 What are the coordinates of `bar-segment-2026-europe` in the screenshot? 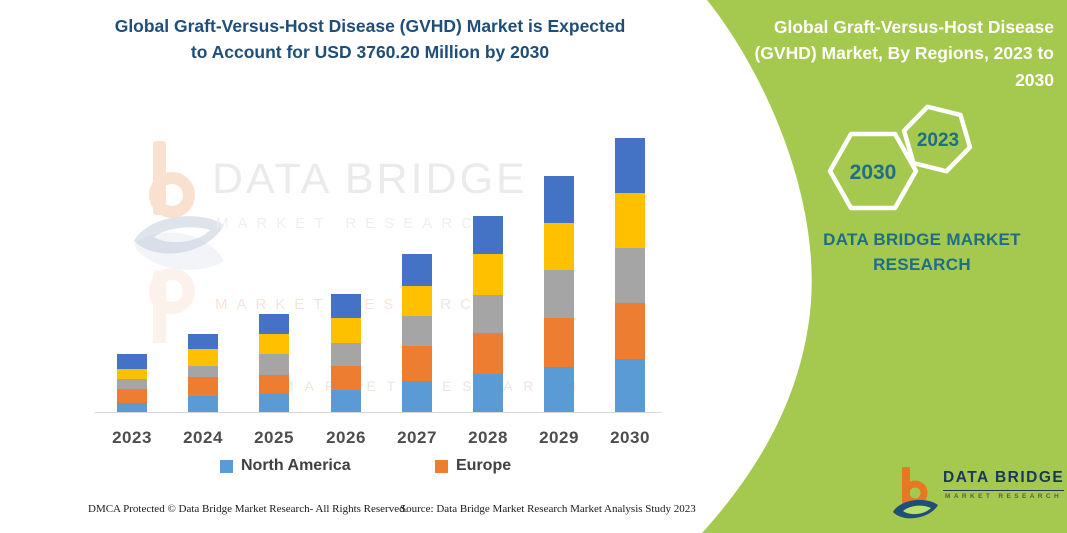 It's located at (346, 377).